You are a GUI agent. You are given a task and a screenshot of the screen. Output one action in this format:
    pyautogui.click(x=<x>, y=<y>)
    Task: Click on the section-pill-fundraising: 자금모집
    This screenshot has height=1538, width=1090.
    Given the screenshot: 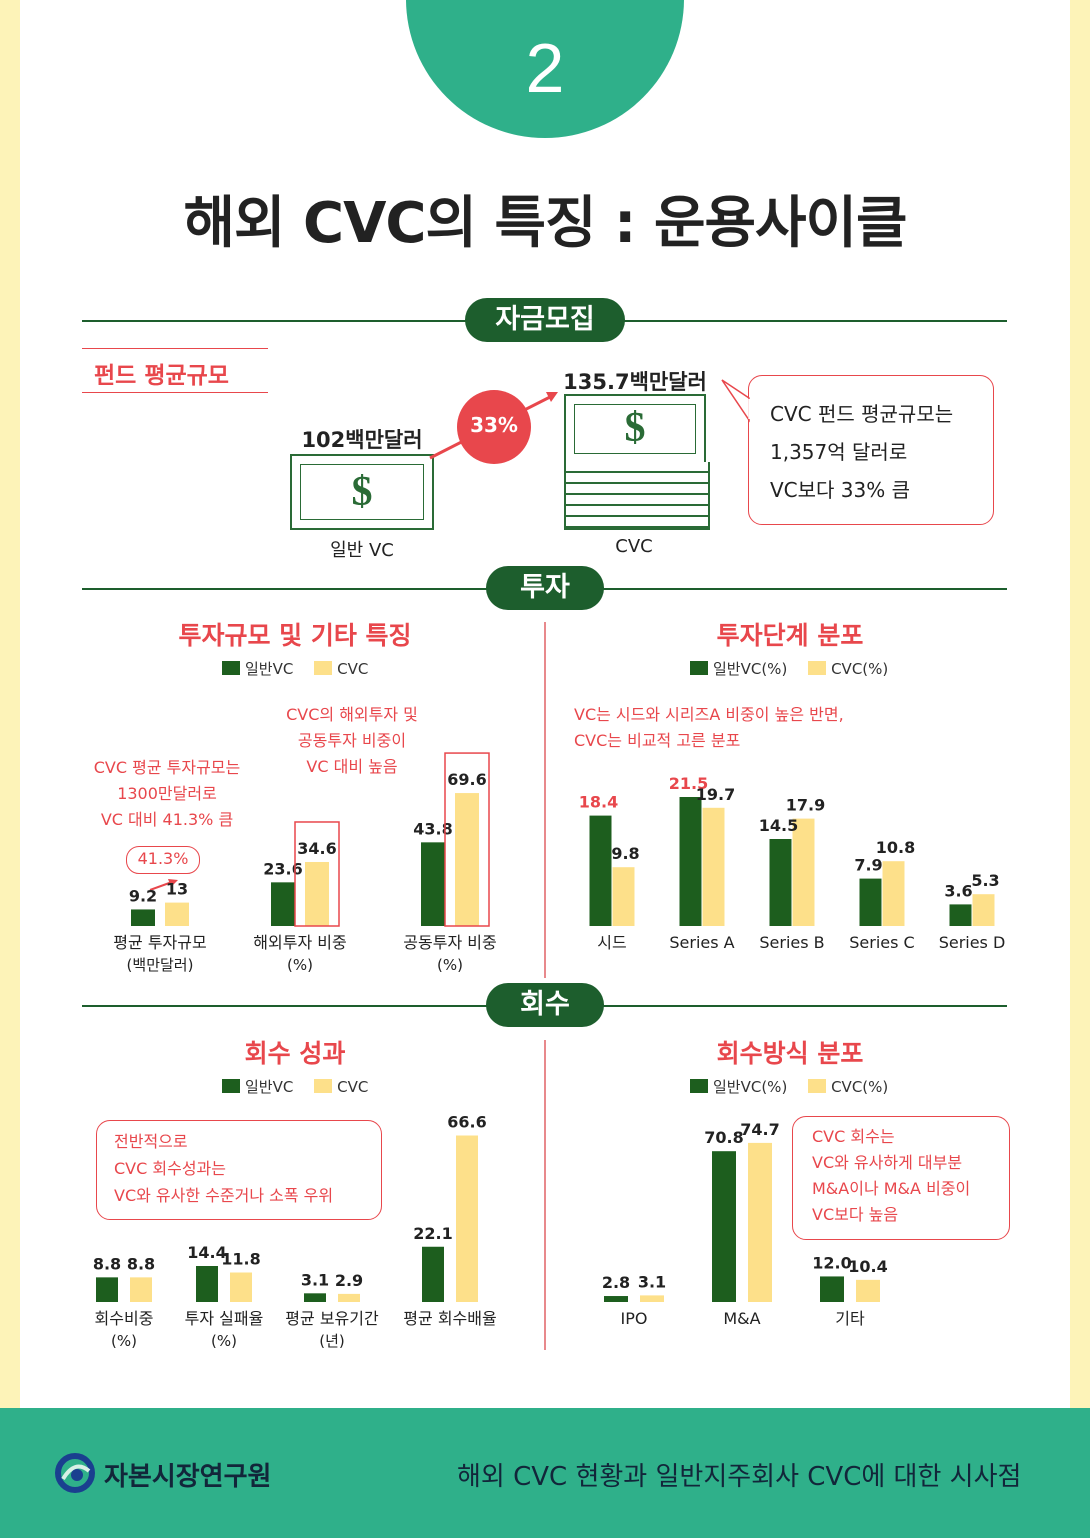 What is the action you would take?
    pyautogui.click(x=545, y=320)
    